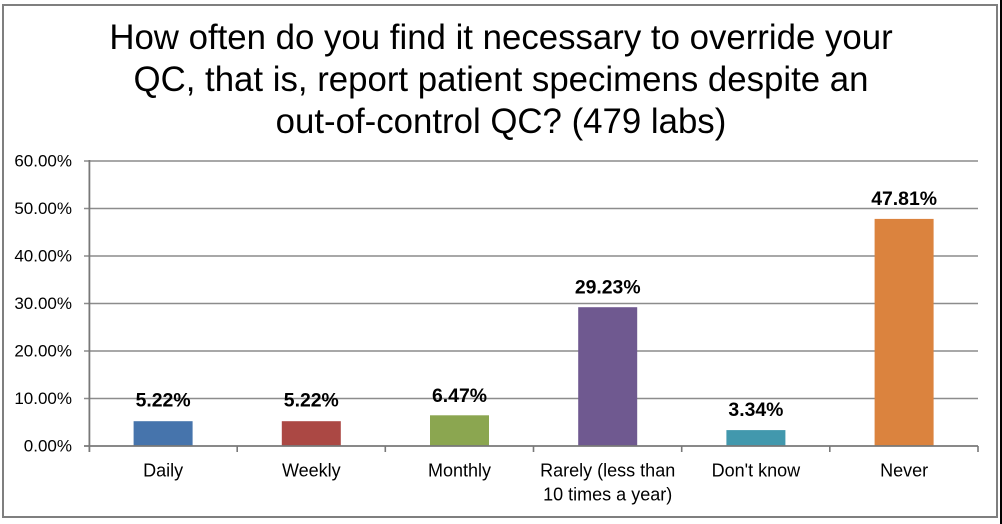 This screenshot has height=524, width=1002. I want to click on svg-text: Monthly, so click(459, 471).